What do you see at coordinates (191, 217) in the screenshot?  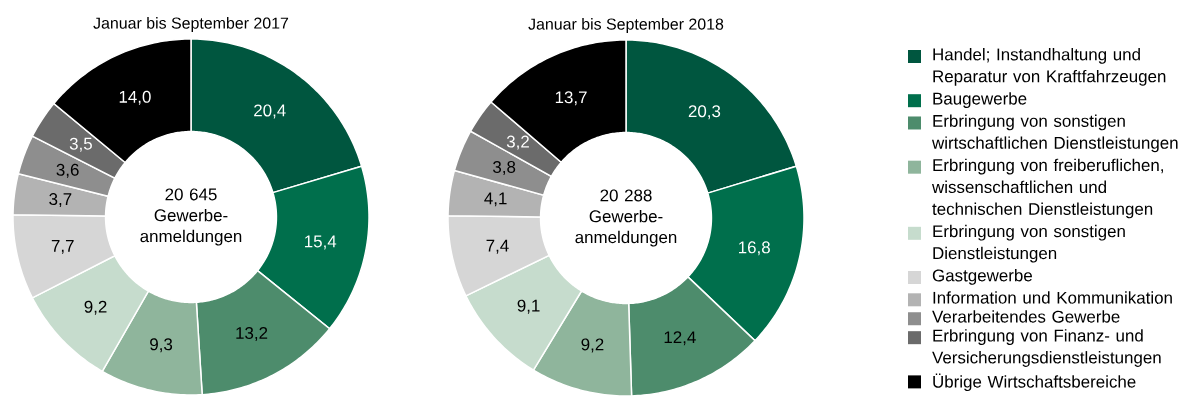 I see `text: 20 645 Gewerbe-anmeldungen` at bounding box center [191, 217].